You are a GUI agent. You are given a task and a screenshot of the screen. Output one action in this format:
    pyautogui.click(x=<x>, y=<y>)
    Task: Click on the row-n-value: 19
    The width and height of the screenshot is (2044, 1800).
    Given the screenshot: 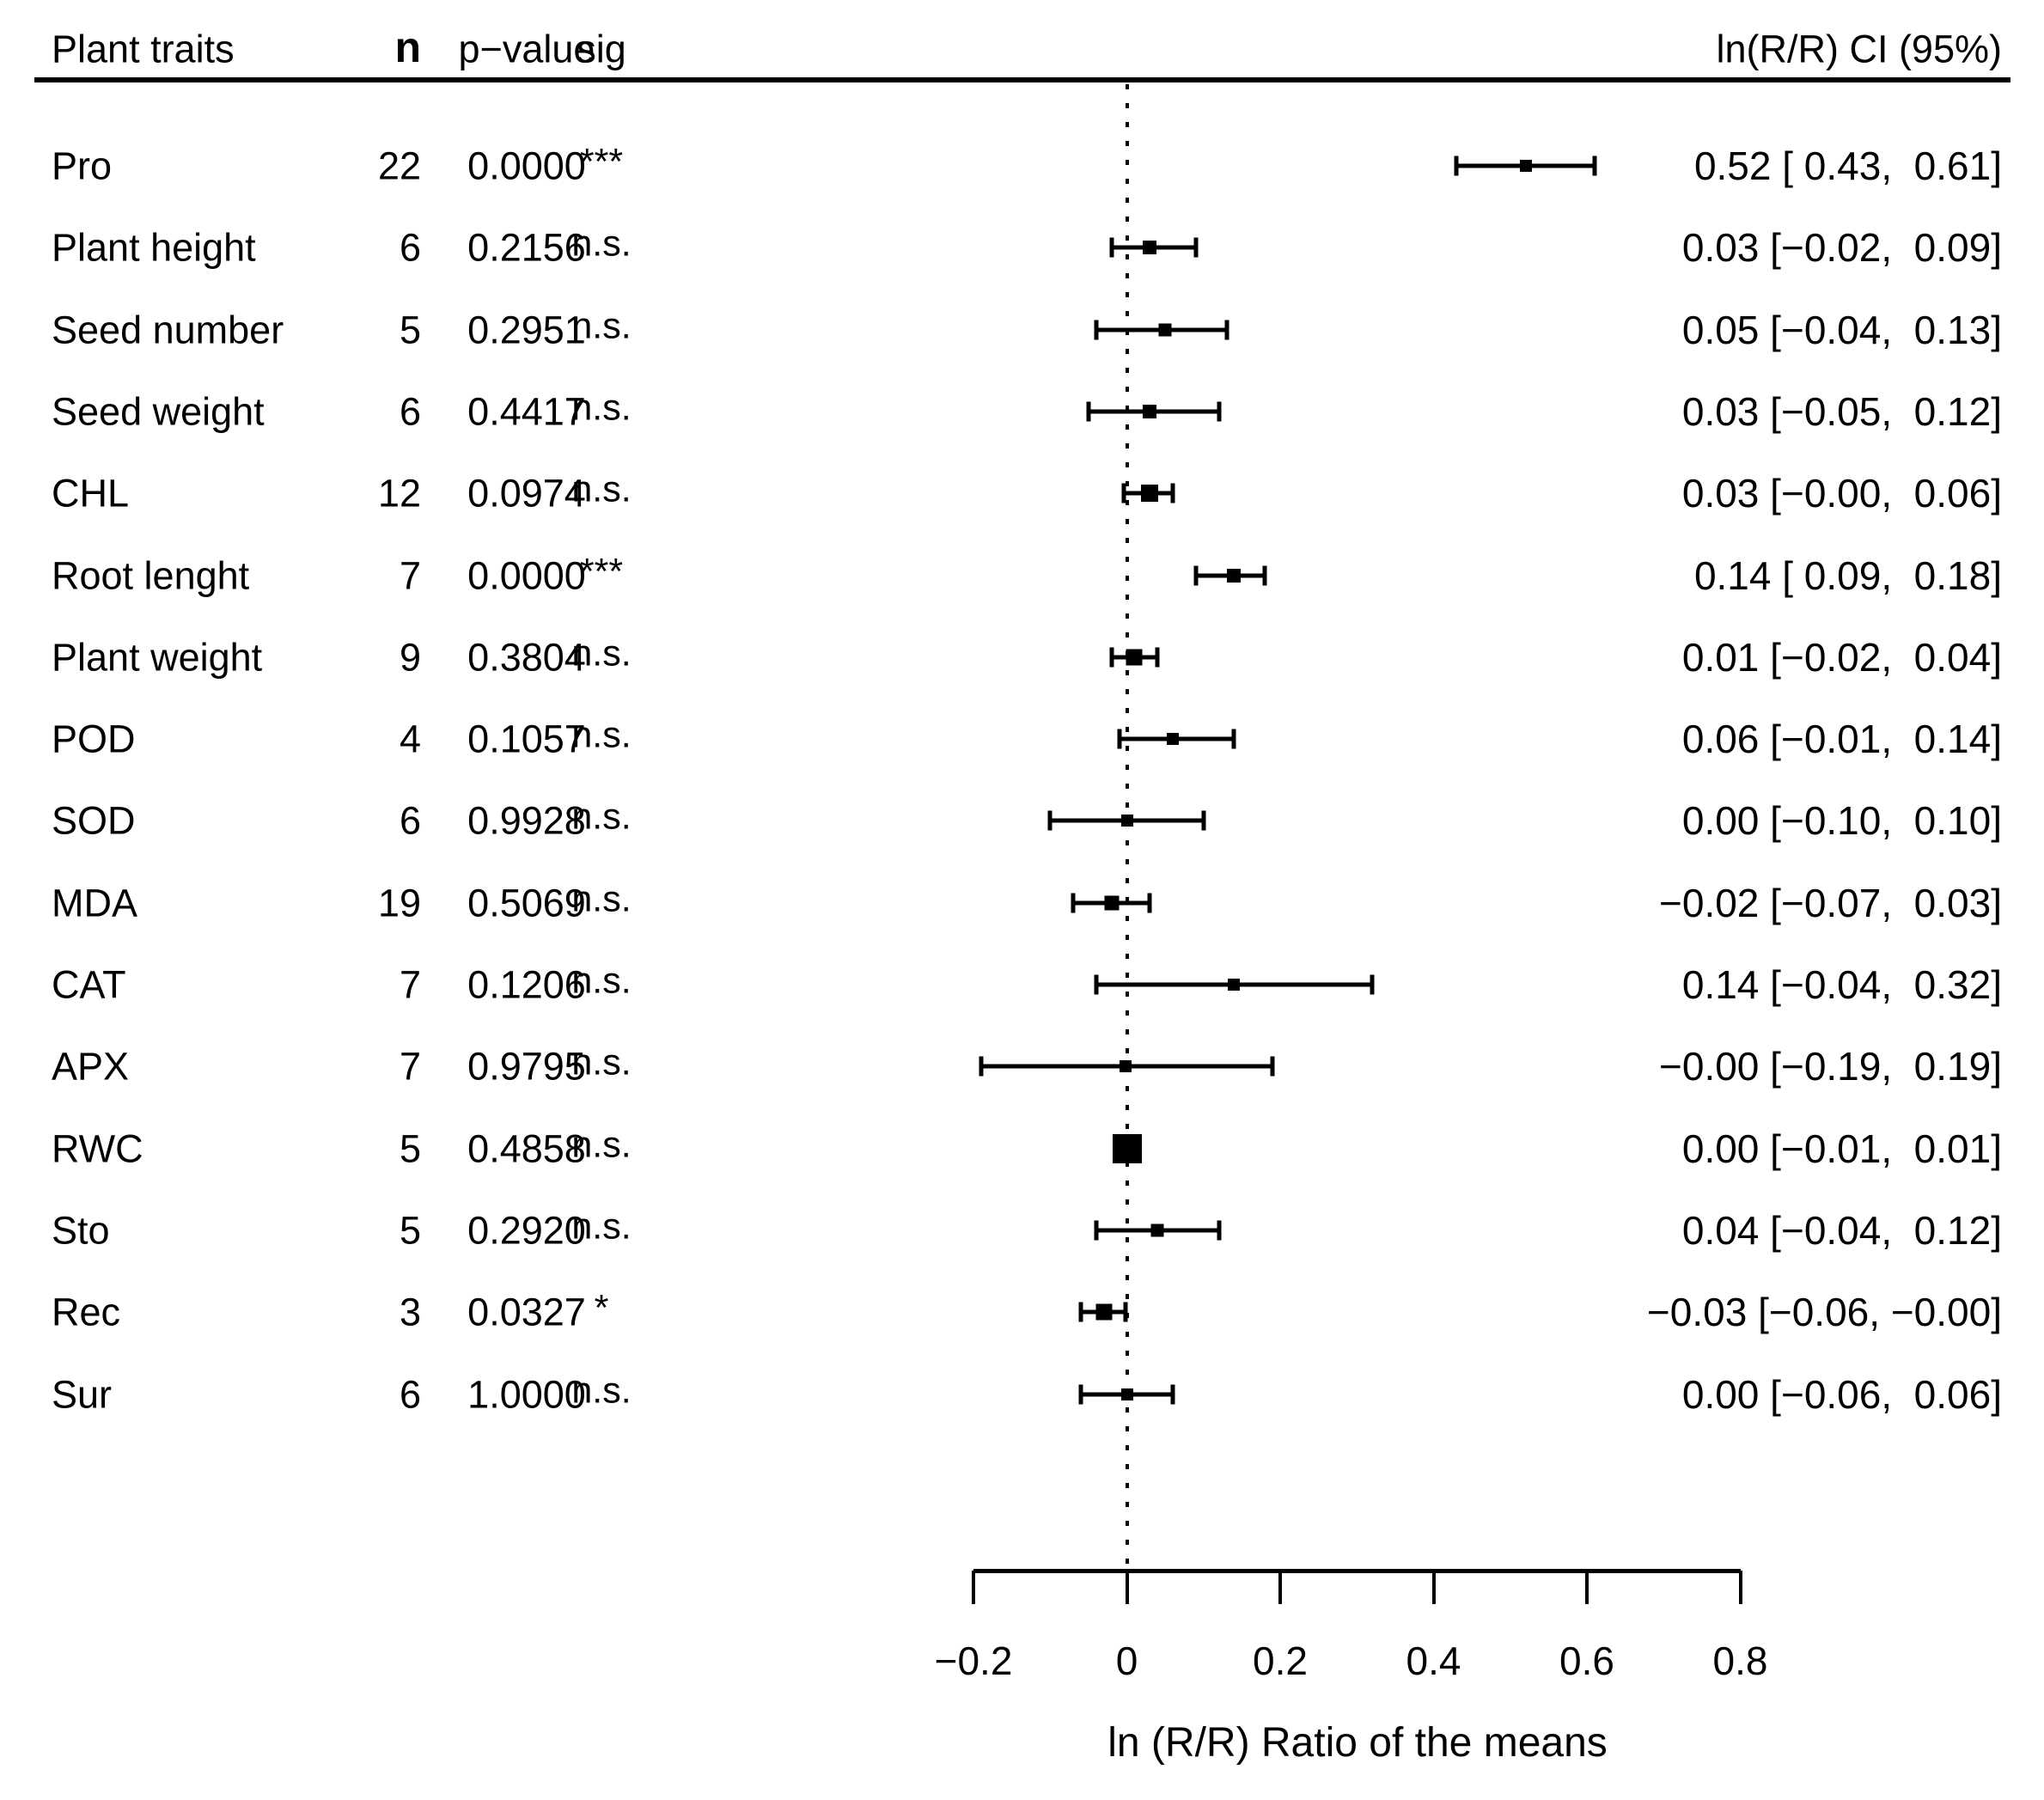 What is the action you would take?
    pyautogui.click(x=399, y=903)
    